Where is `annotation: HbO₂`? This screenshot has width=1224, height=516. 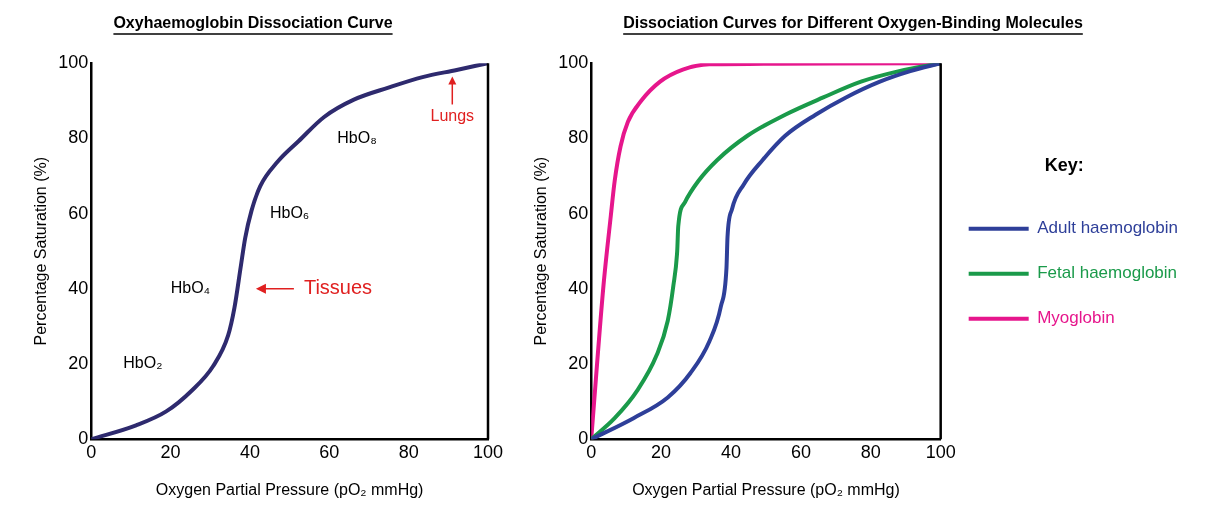
annotation: HbO₂ is located at coordinates (143, 363).